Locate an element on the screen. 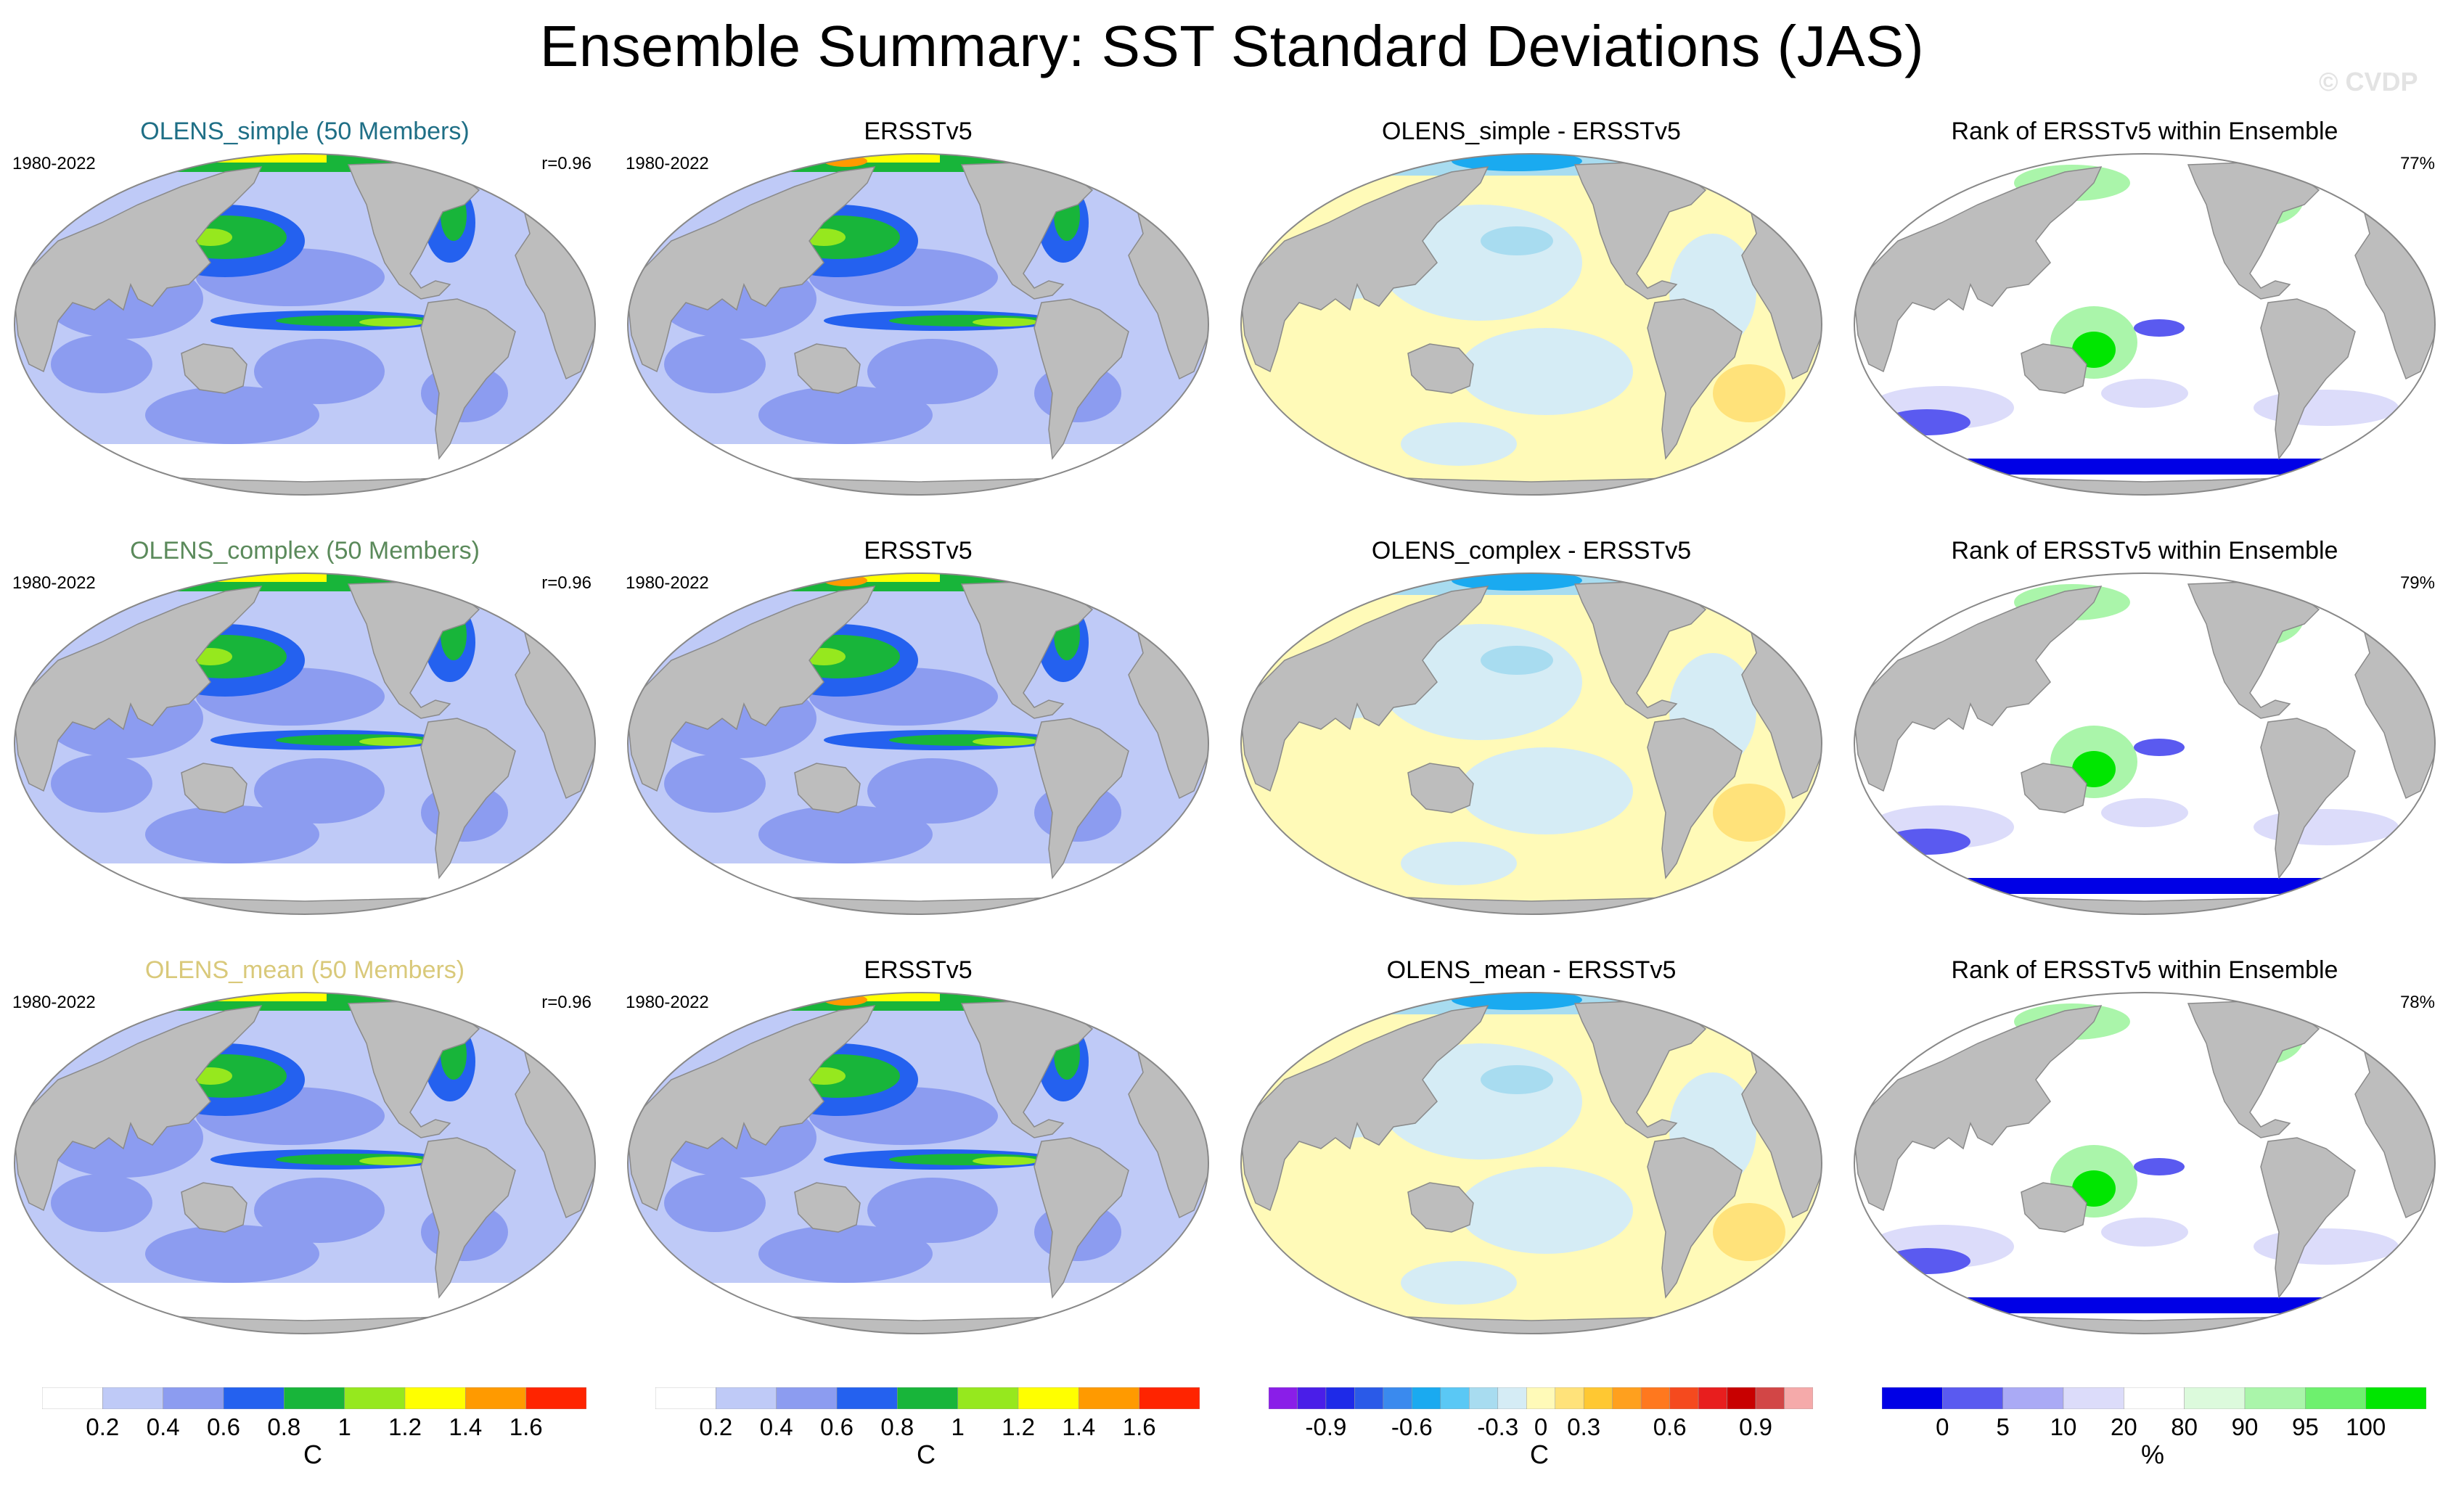  rank-percent: 77% is located at coordinates (2417, 163).